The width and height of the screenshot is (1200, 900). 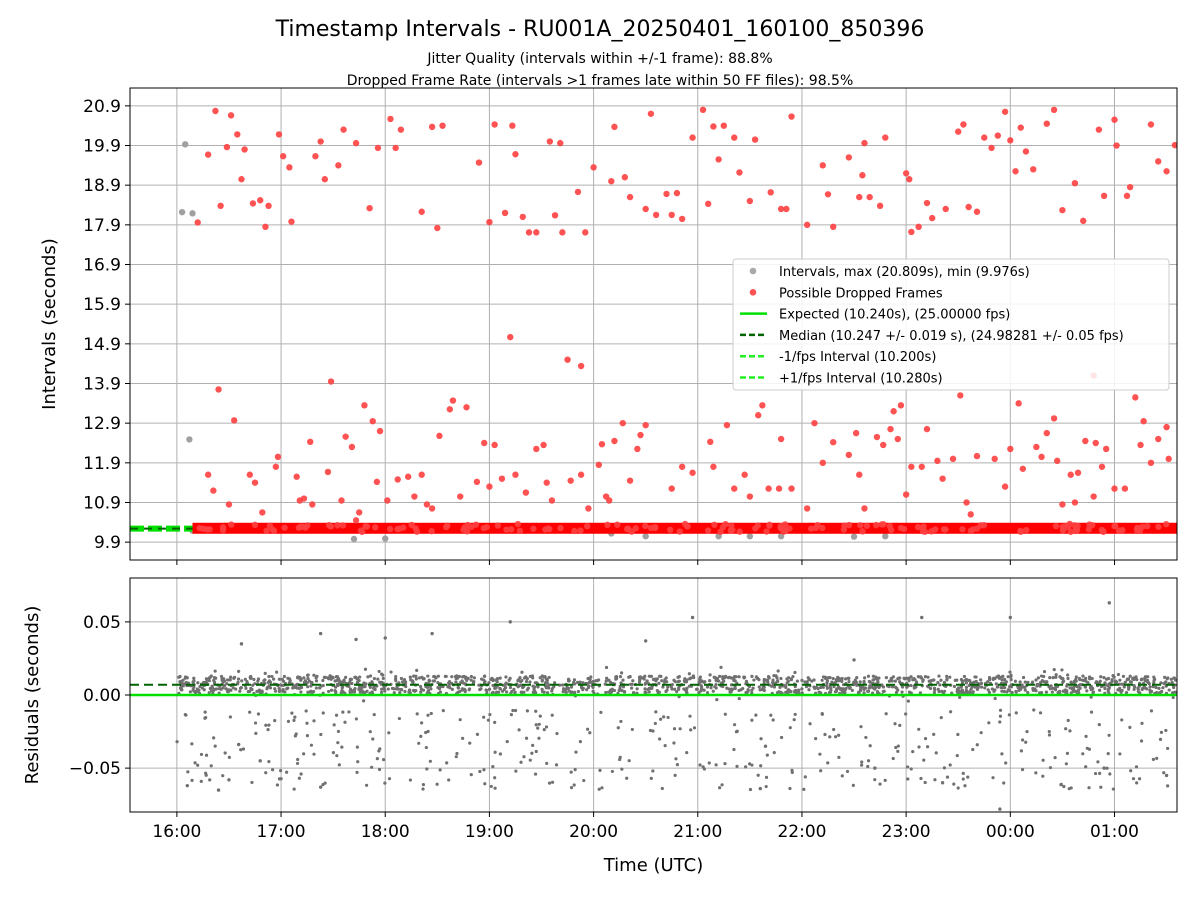 I want to click on y-tick-label: −0.05, so click(x=95, y=769).